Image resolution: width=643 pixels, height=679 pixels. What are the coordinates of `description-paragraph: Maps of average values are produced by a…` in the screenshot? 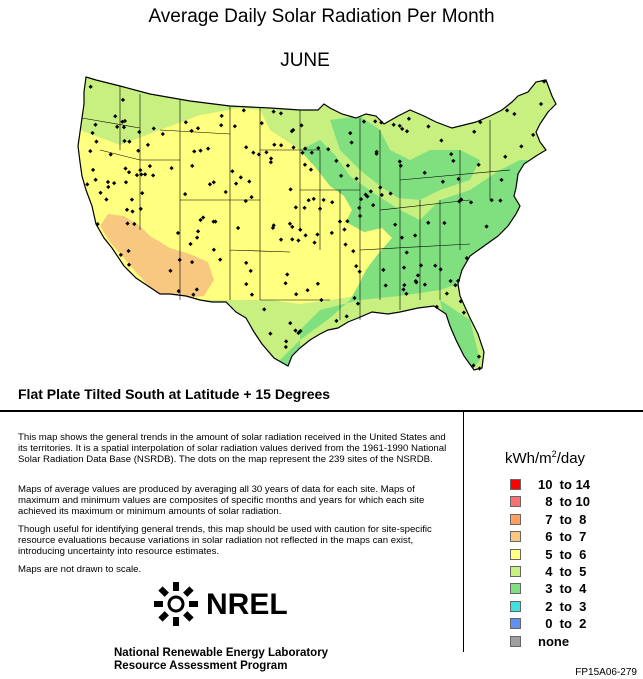 It's located at (221, 500).